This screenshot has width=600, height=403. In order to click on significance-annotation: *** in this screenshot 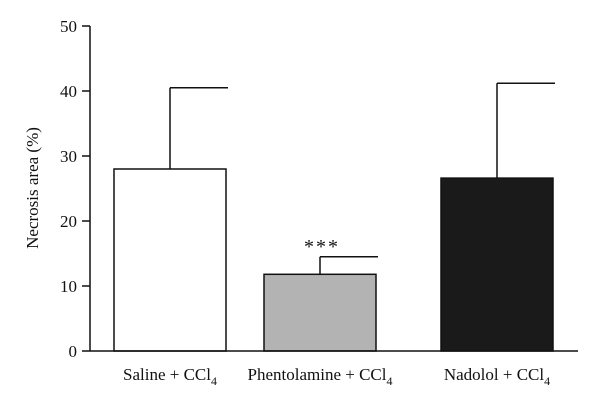, I will do `click(322, 247)`.